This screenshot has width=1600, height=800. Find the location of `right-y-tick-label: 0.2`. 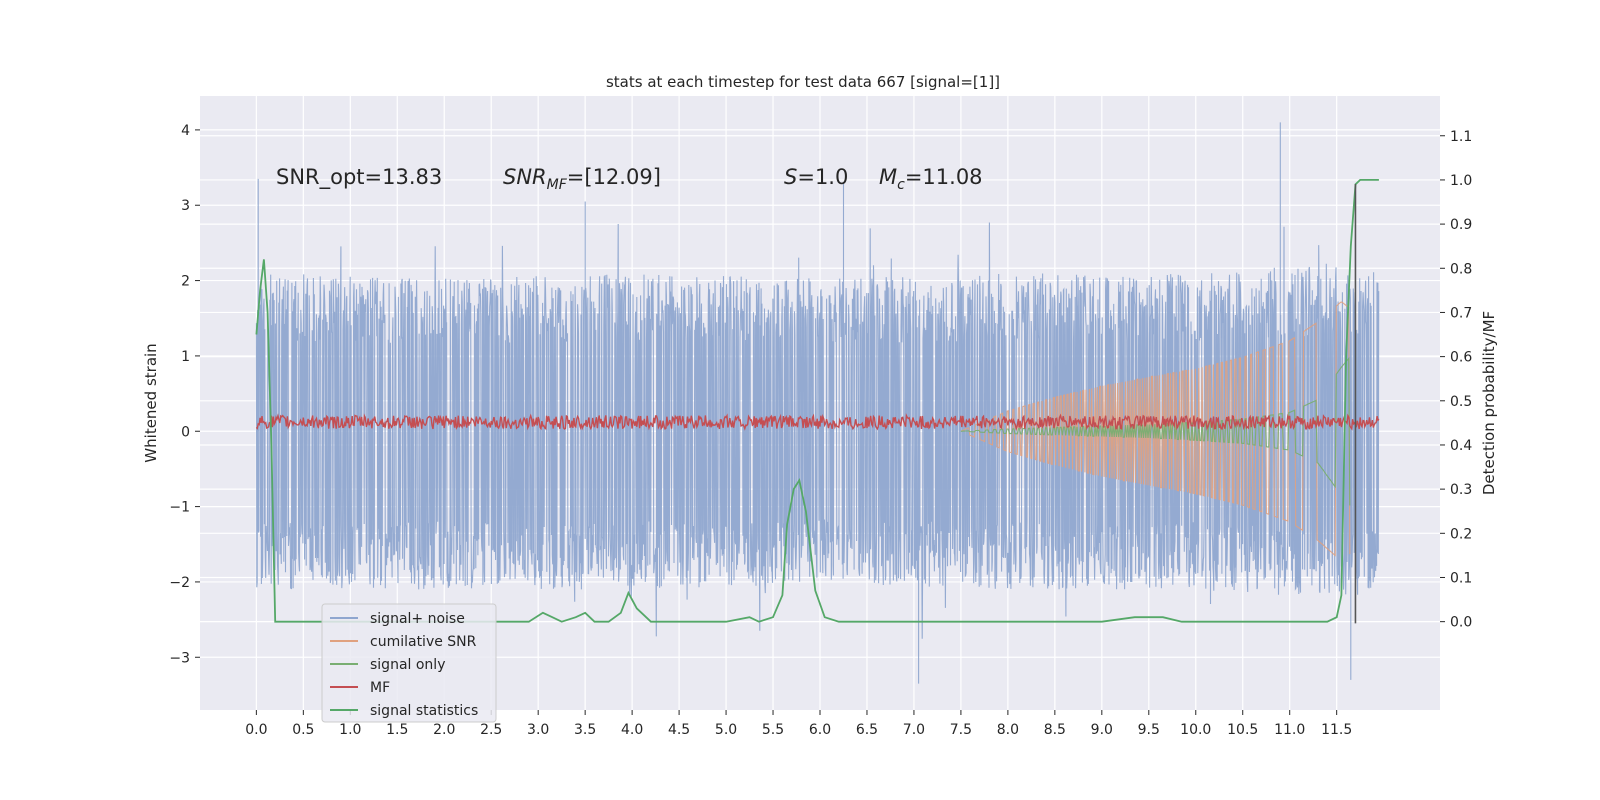

right-y-tick-label: 0.2 is located at coordinates (1461, 534).